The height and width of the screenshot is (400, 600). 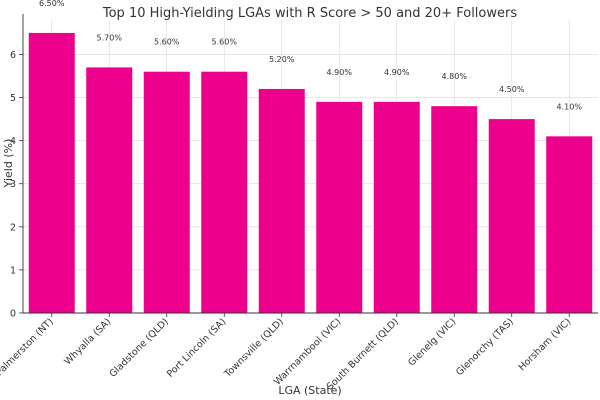 What do you see at coordinates (110, 37) in the screenshot?
I see `data-label: 5.70%` at bounding box center [110, 37].